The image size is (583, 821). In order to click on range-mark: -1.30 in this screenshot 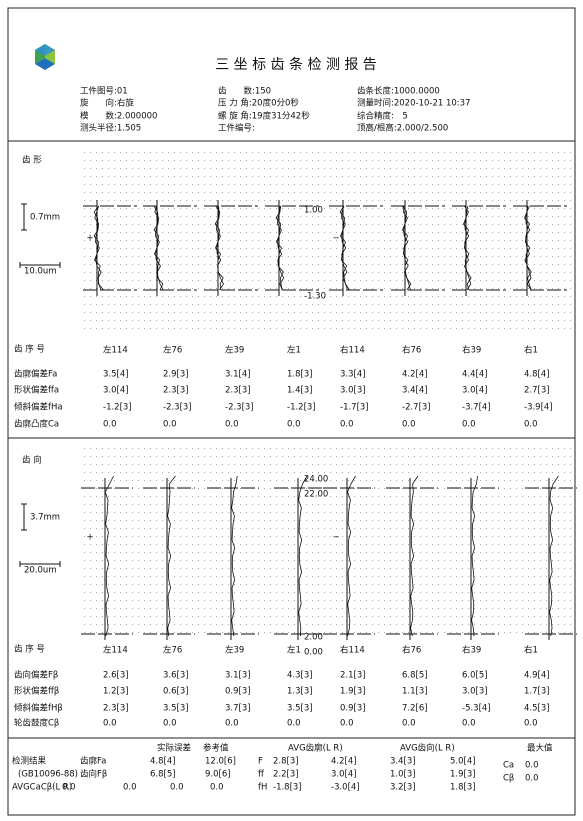, I will do `click(315, 297)`.